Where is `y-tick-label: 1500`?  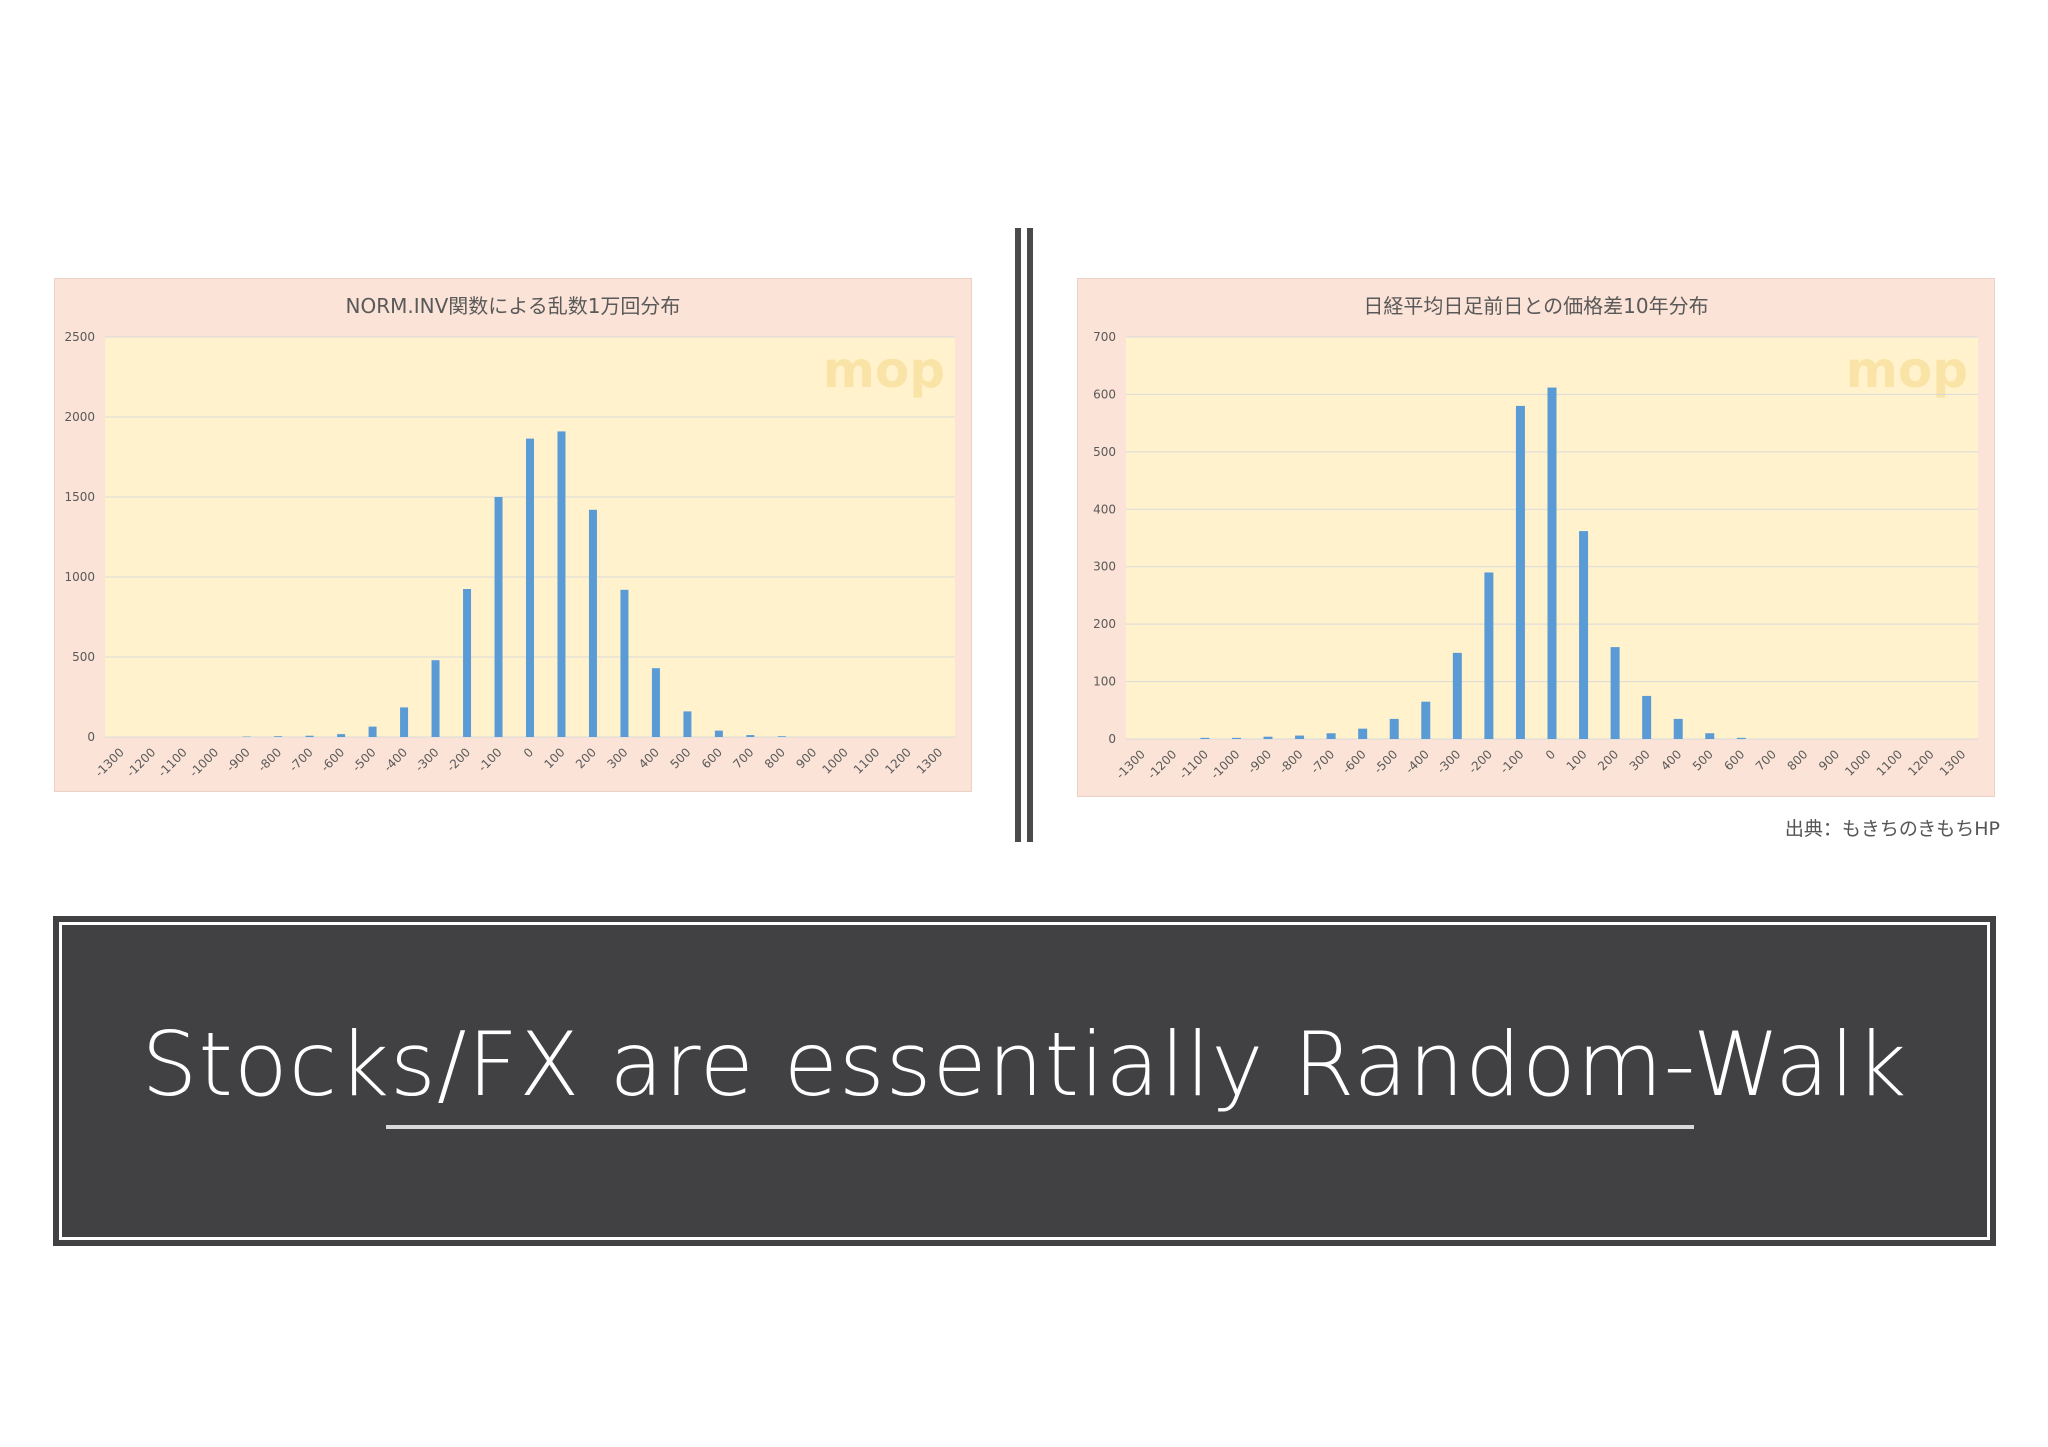
y-tick-label: 1500 is located at coordinates (79, 497).